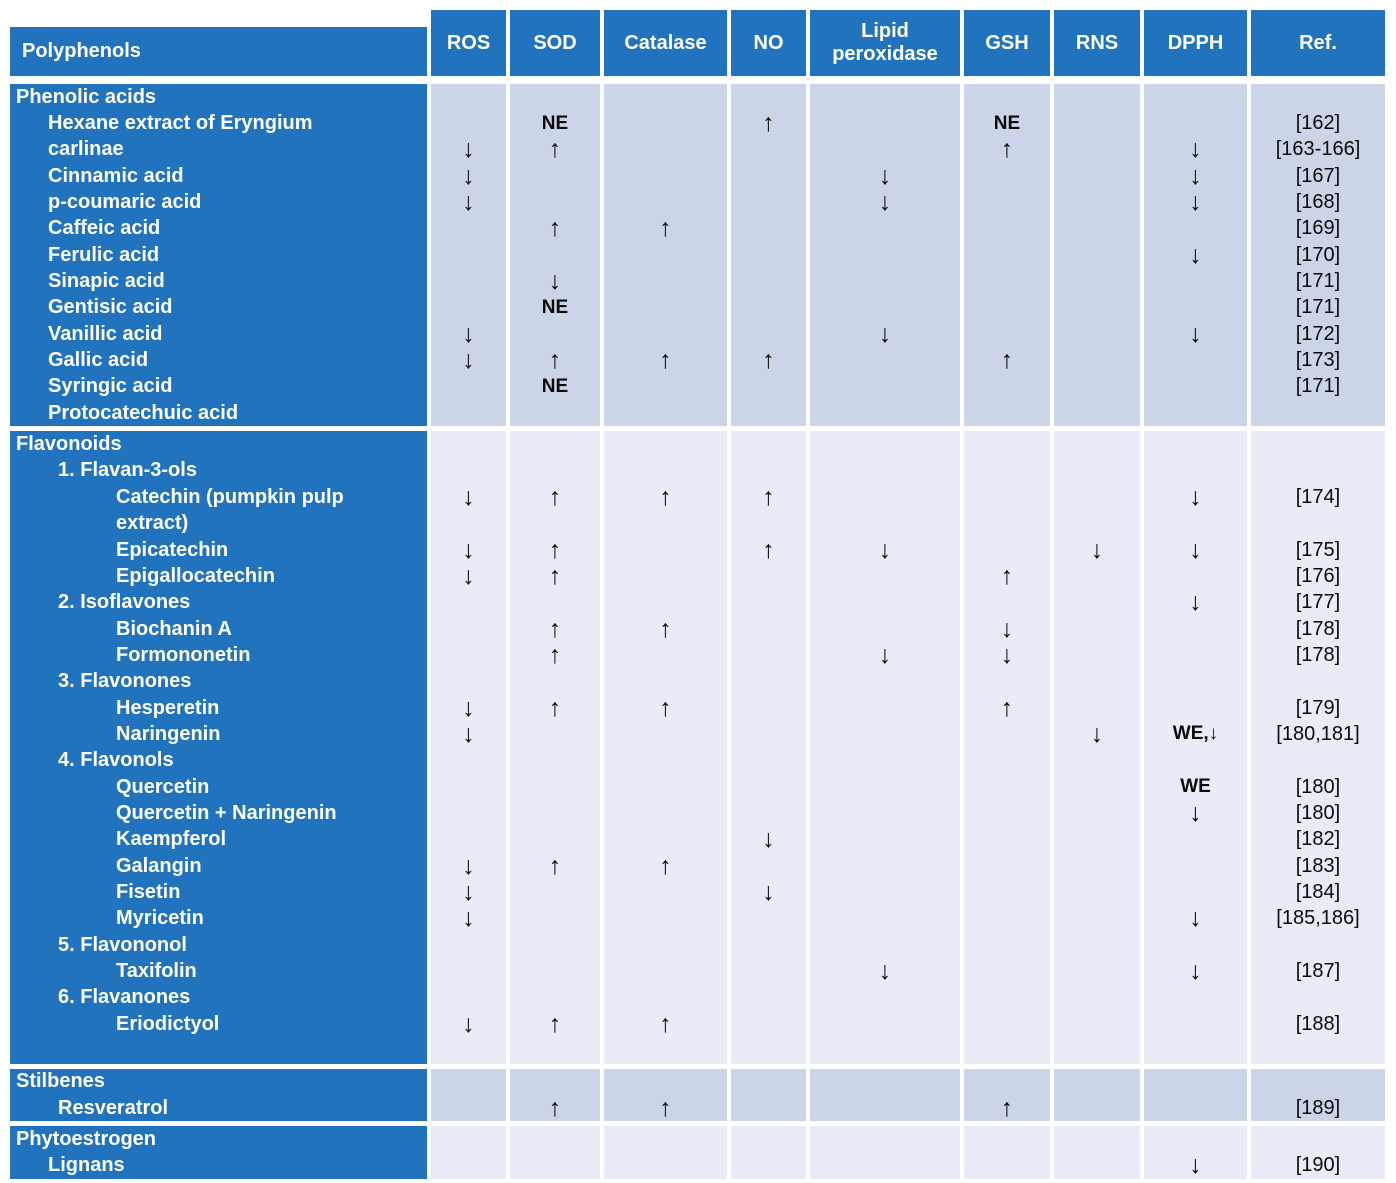  I want to click on row-label: 4. Flavonols, so click(218, 760).